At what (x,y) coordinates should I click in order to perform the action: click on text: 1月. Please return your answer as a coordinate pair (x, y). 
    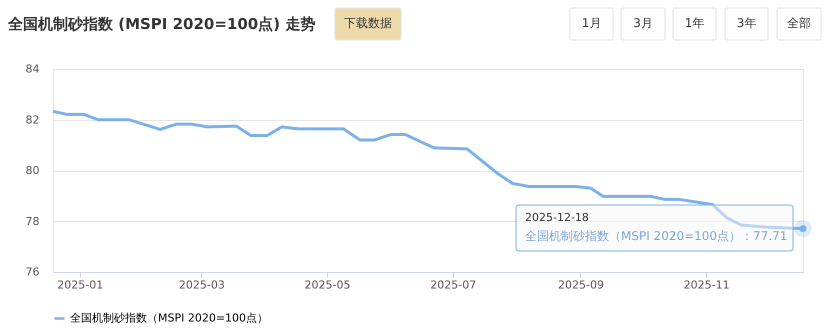
    Looking at the image, I should click on (592, 23).